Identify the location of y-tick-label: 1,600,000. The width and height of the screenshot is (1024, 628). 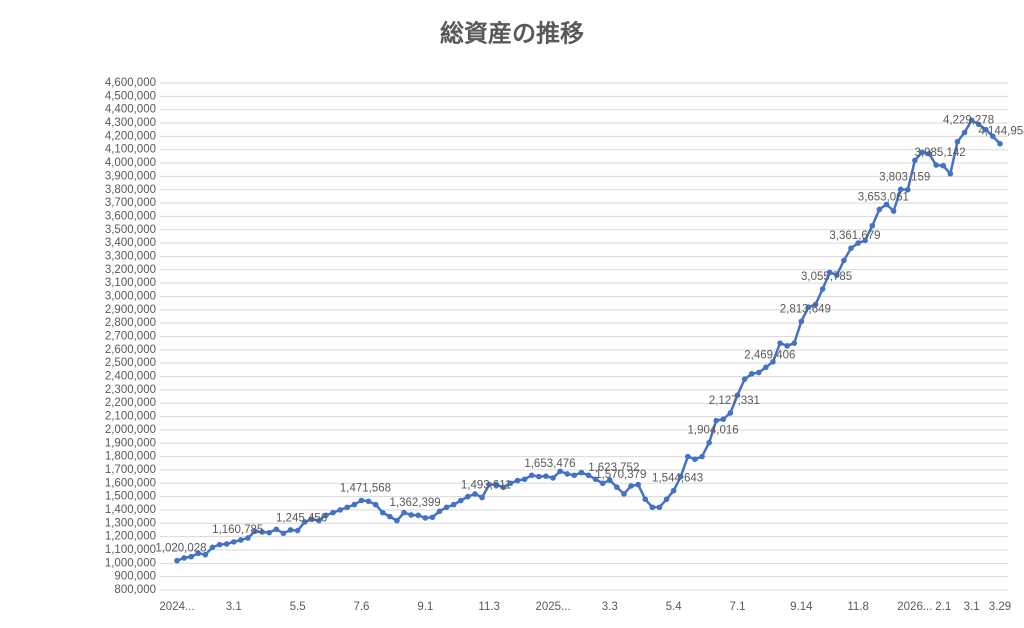
(130, 483).